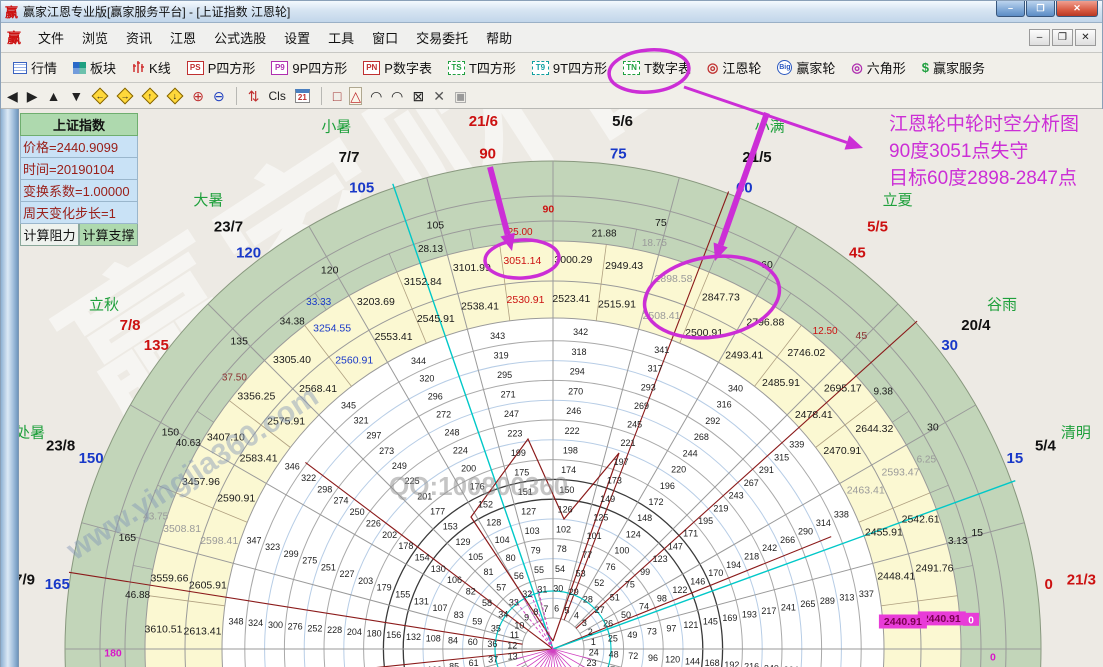  I want to click on rotate-down-button: ▼, so click(76, 95).